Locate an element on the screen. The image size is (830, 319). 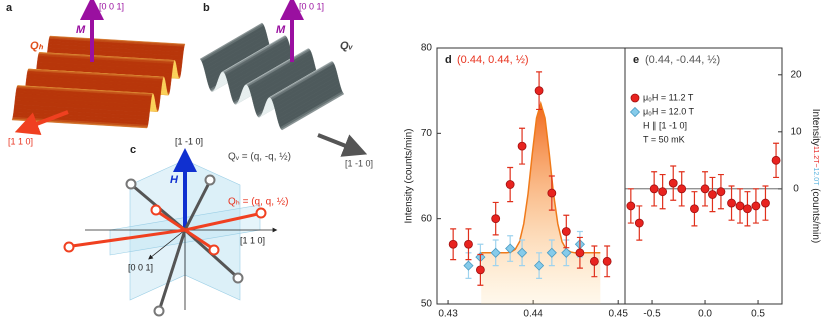
y2-axis-label-part: 12.0T is located at coordinates (815, 177).